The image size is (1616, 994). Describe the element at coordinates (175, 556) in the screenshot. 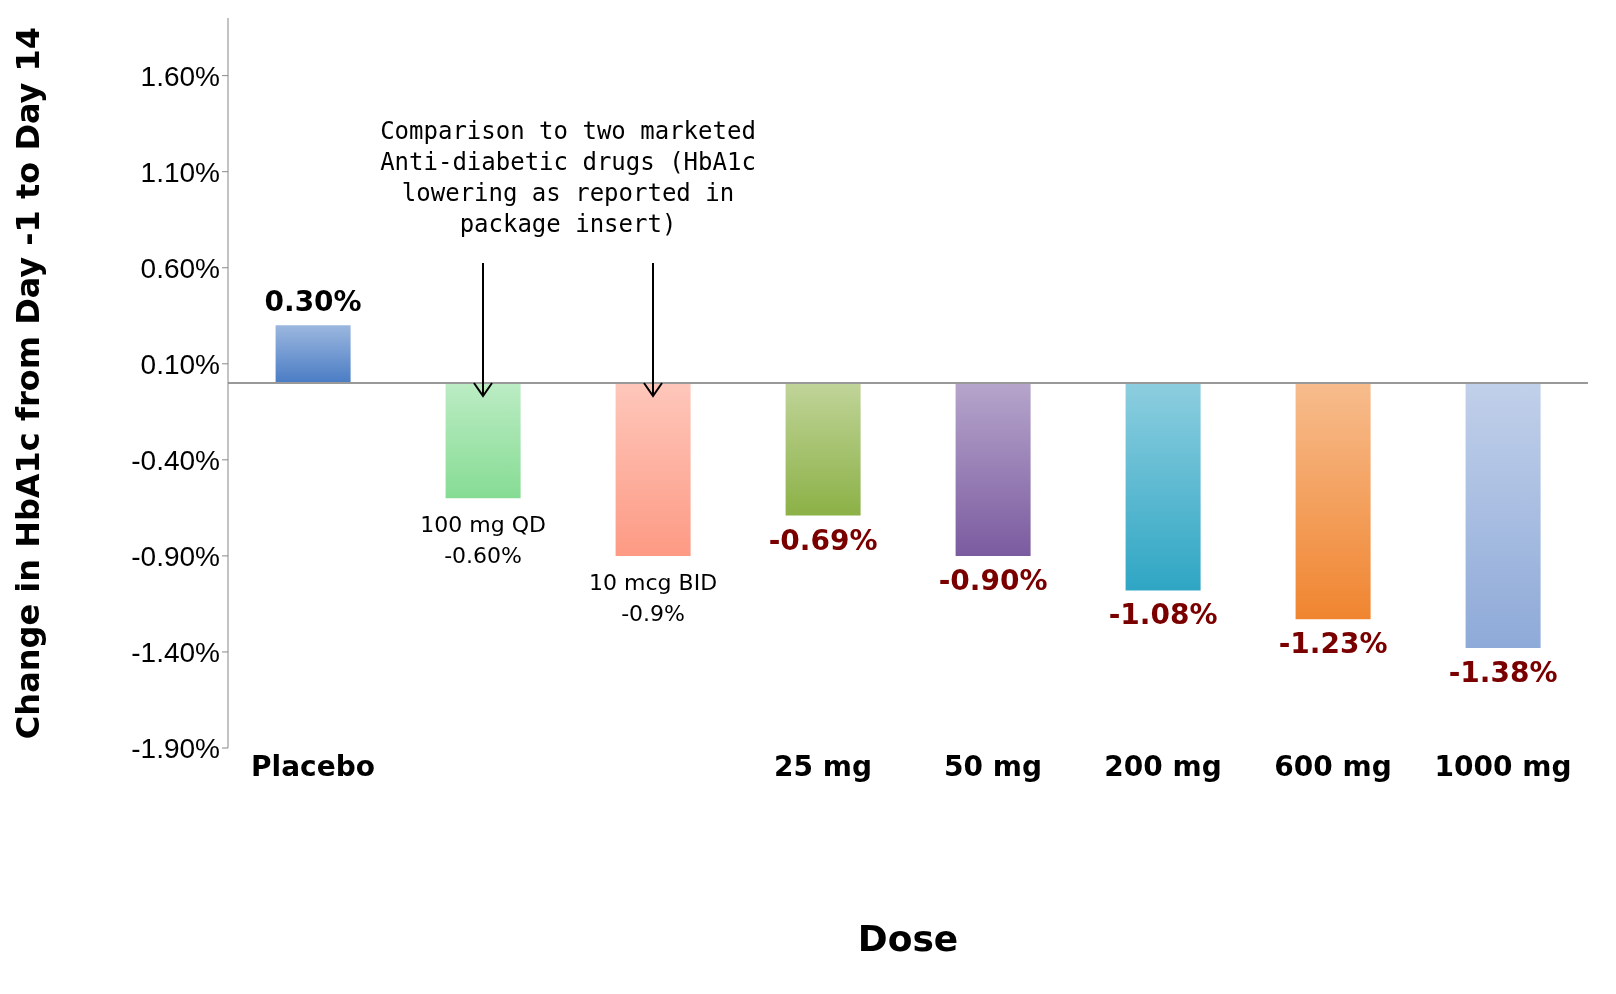

I see `y-tick-label: -0.90%` at that location.